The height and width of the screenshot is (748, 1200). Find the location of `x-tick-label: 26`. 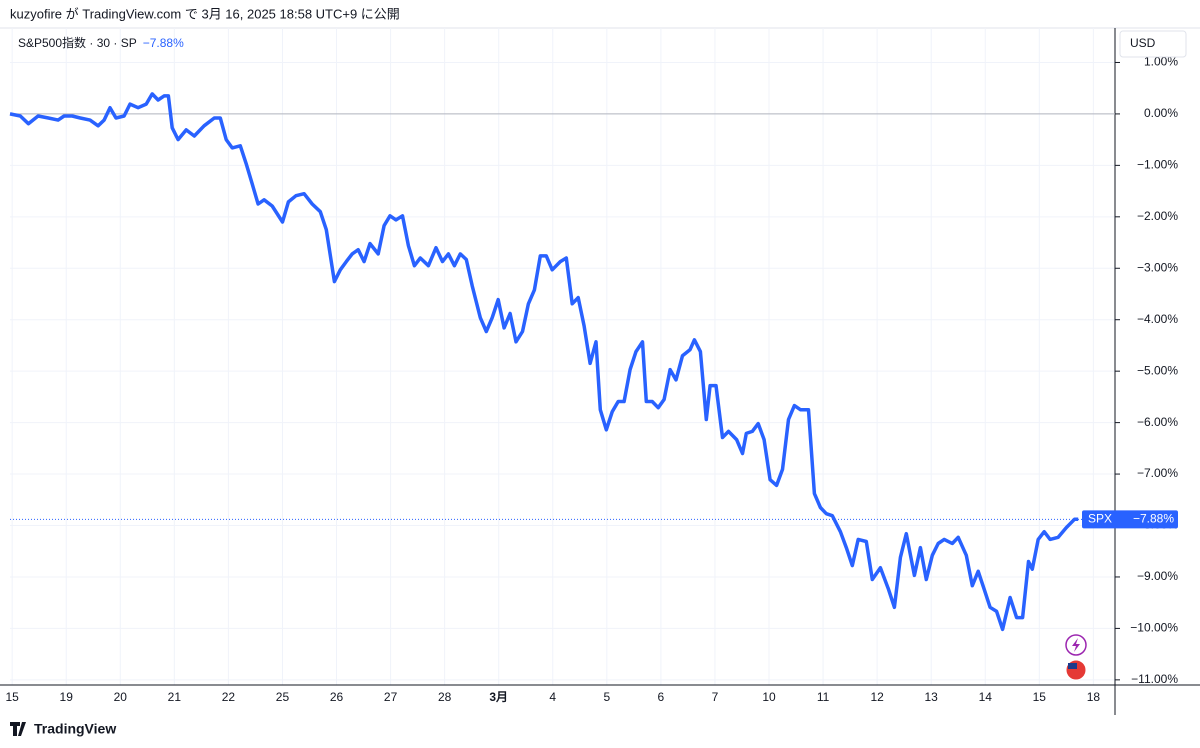

x-tick-label: 26 is located at coordinates (337, 697).